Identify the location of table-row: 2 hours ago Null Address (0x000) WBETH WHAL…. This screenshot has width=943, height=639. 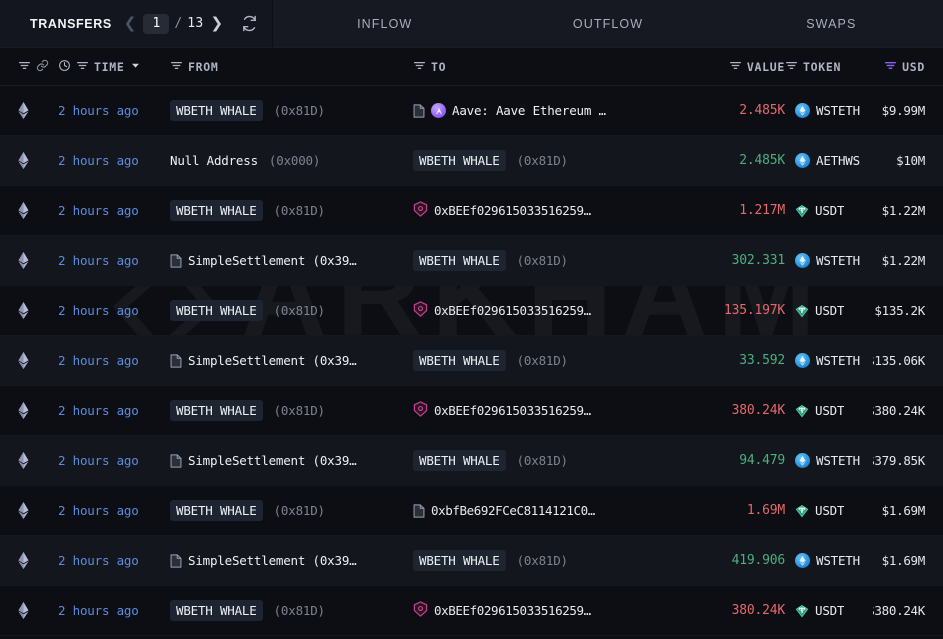
(471, 161).